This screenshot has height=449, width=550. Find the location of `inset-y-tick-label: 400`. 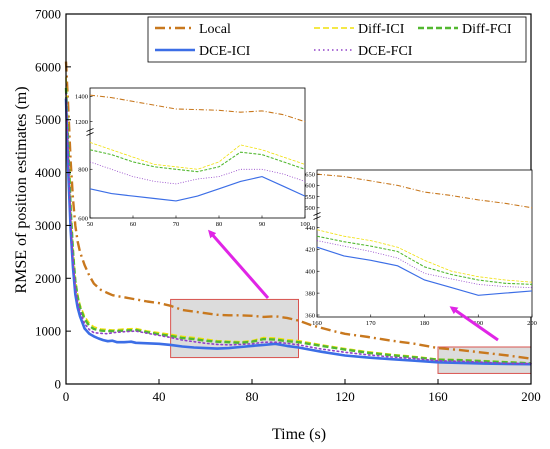

inset-y-tick-label: 400 is located at coordinates (310, 272).